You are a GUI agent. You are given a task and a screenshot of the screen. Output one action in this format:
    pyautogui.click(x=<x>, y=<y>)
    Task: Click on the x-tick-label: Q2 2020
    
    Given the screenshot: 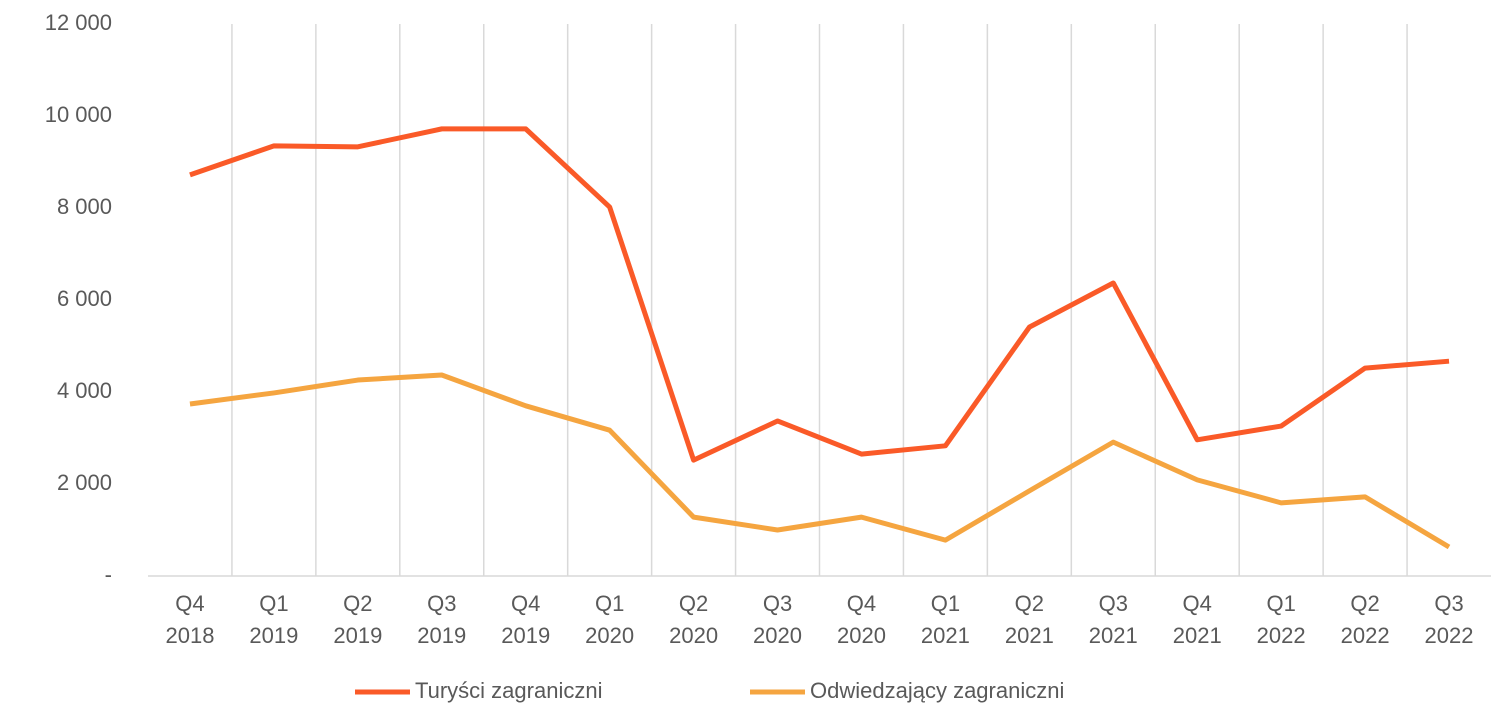 What is the action you would take?
    pyautogui.click(x=693, y=619)
    